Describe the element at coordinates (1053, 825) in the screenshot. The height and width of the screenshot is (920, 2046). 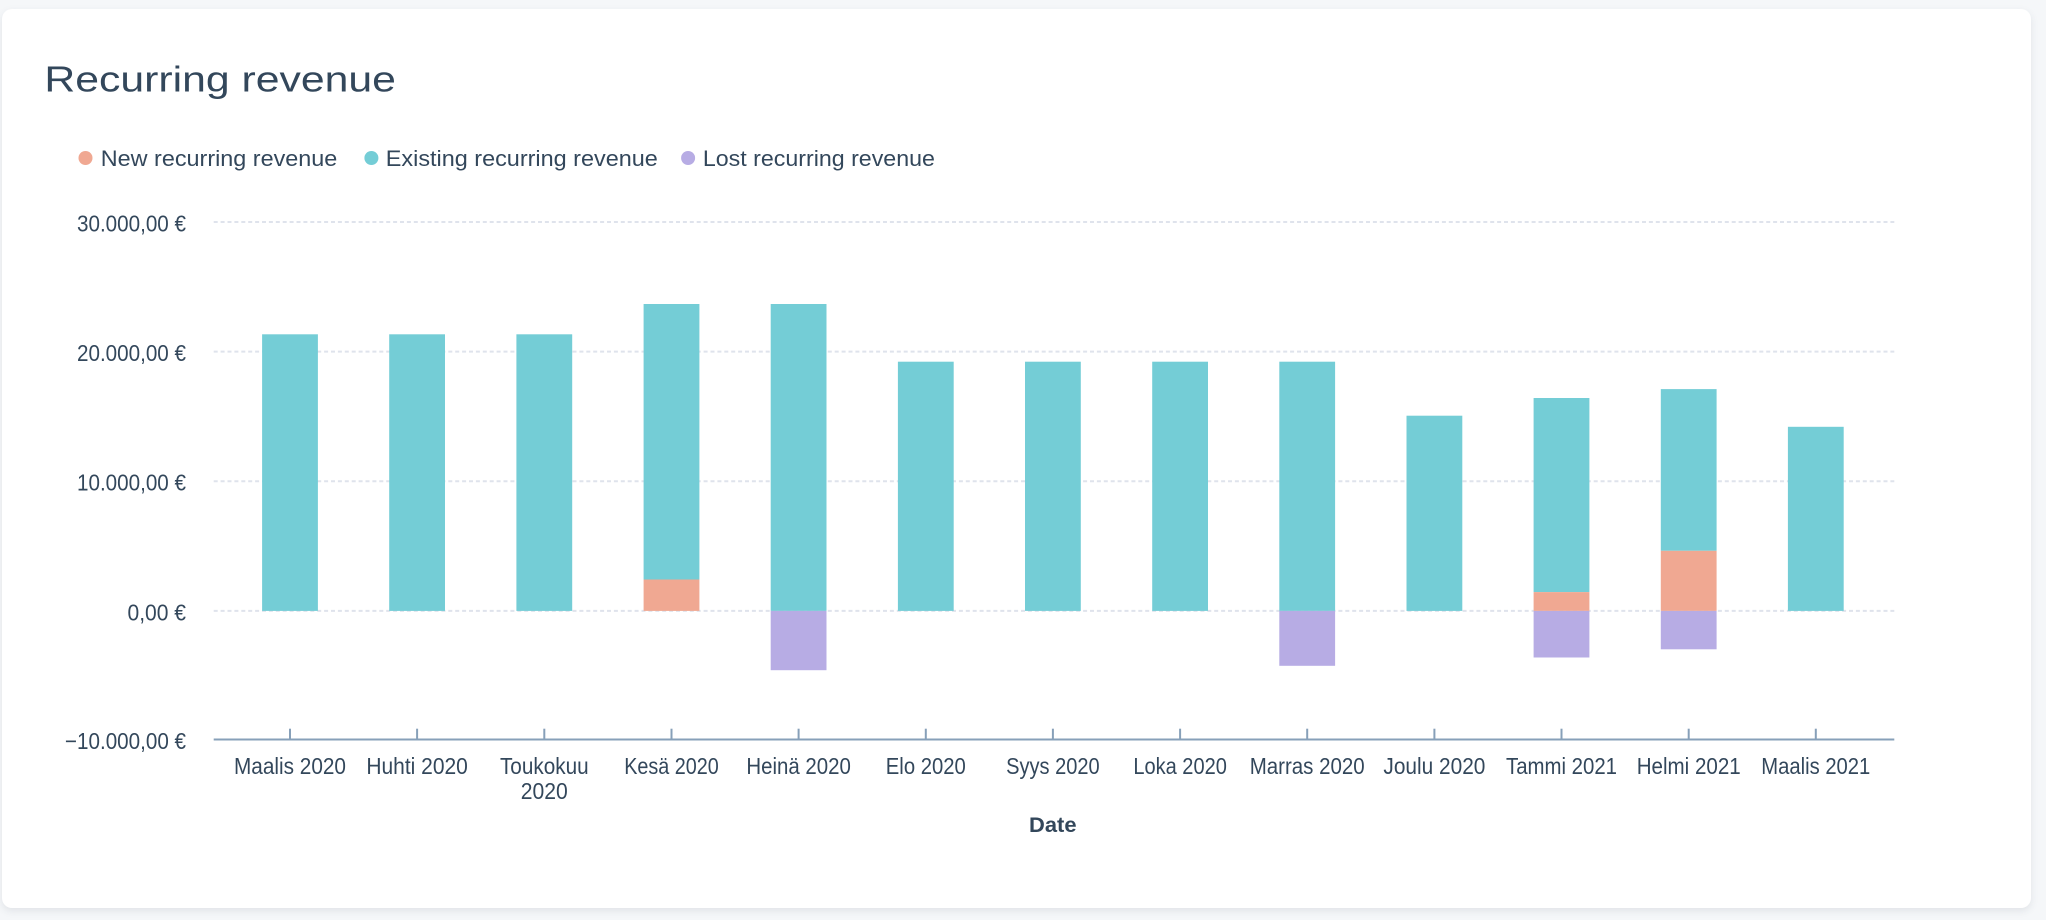
I see `svg-text: Date` at that location.